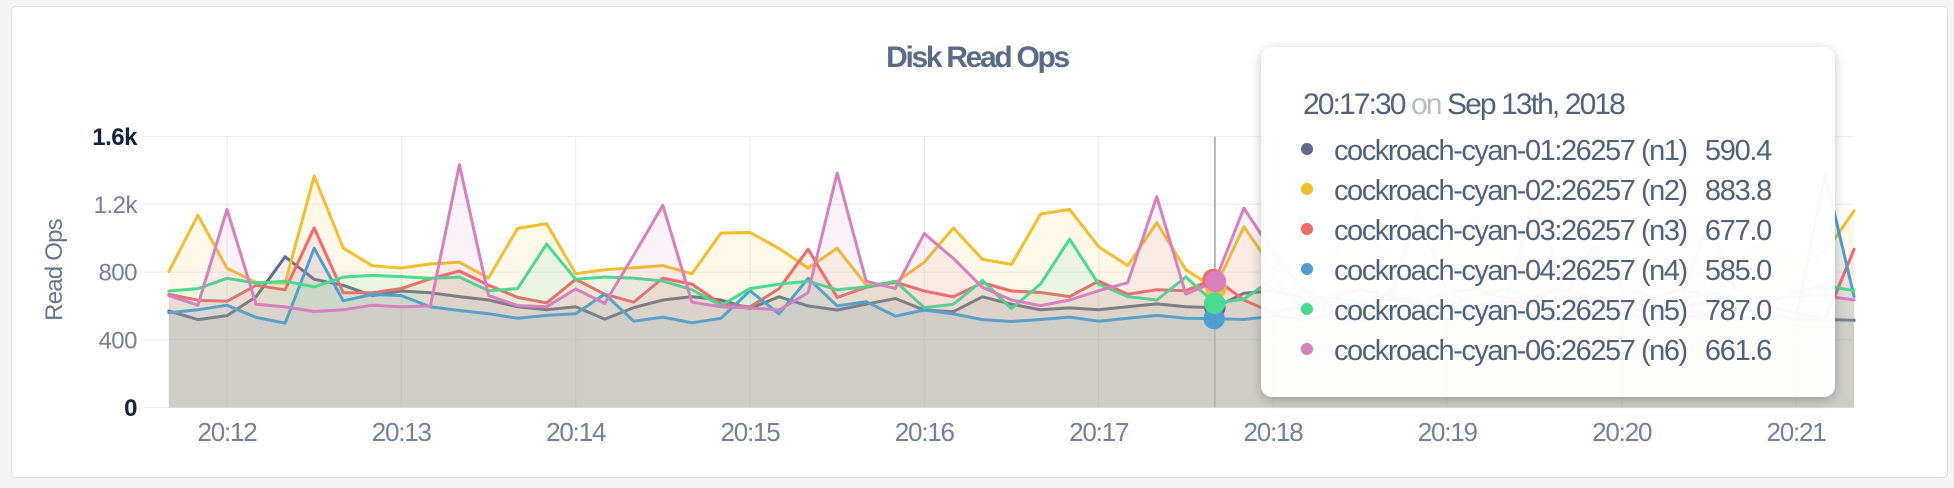 This screenshot has width=1954, height=488. Describe the element at coordinates (750, 432) in the screenshot. I see `svg-text: 20:15` at that location.